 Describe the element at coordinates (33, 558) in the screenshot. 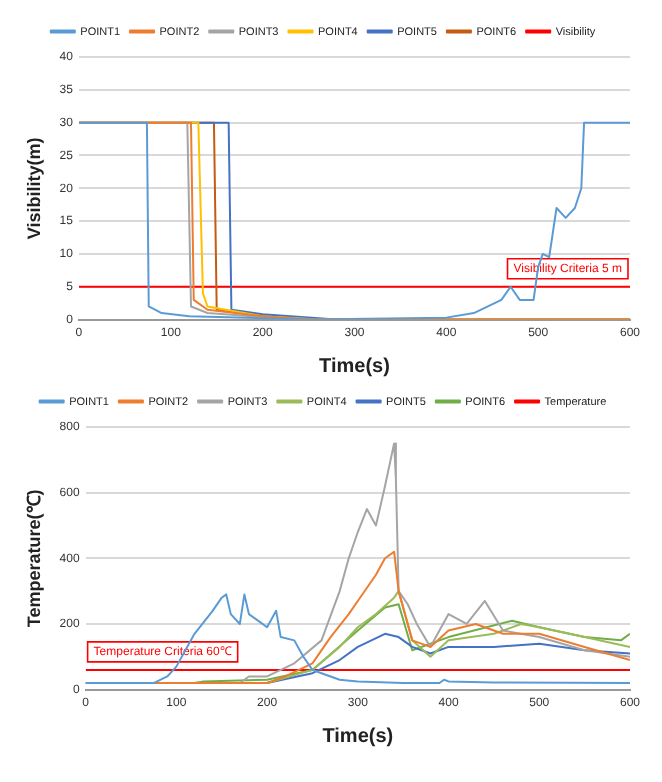

I see `y-axis-title: Temperature(℃)` at that location.